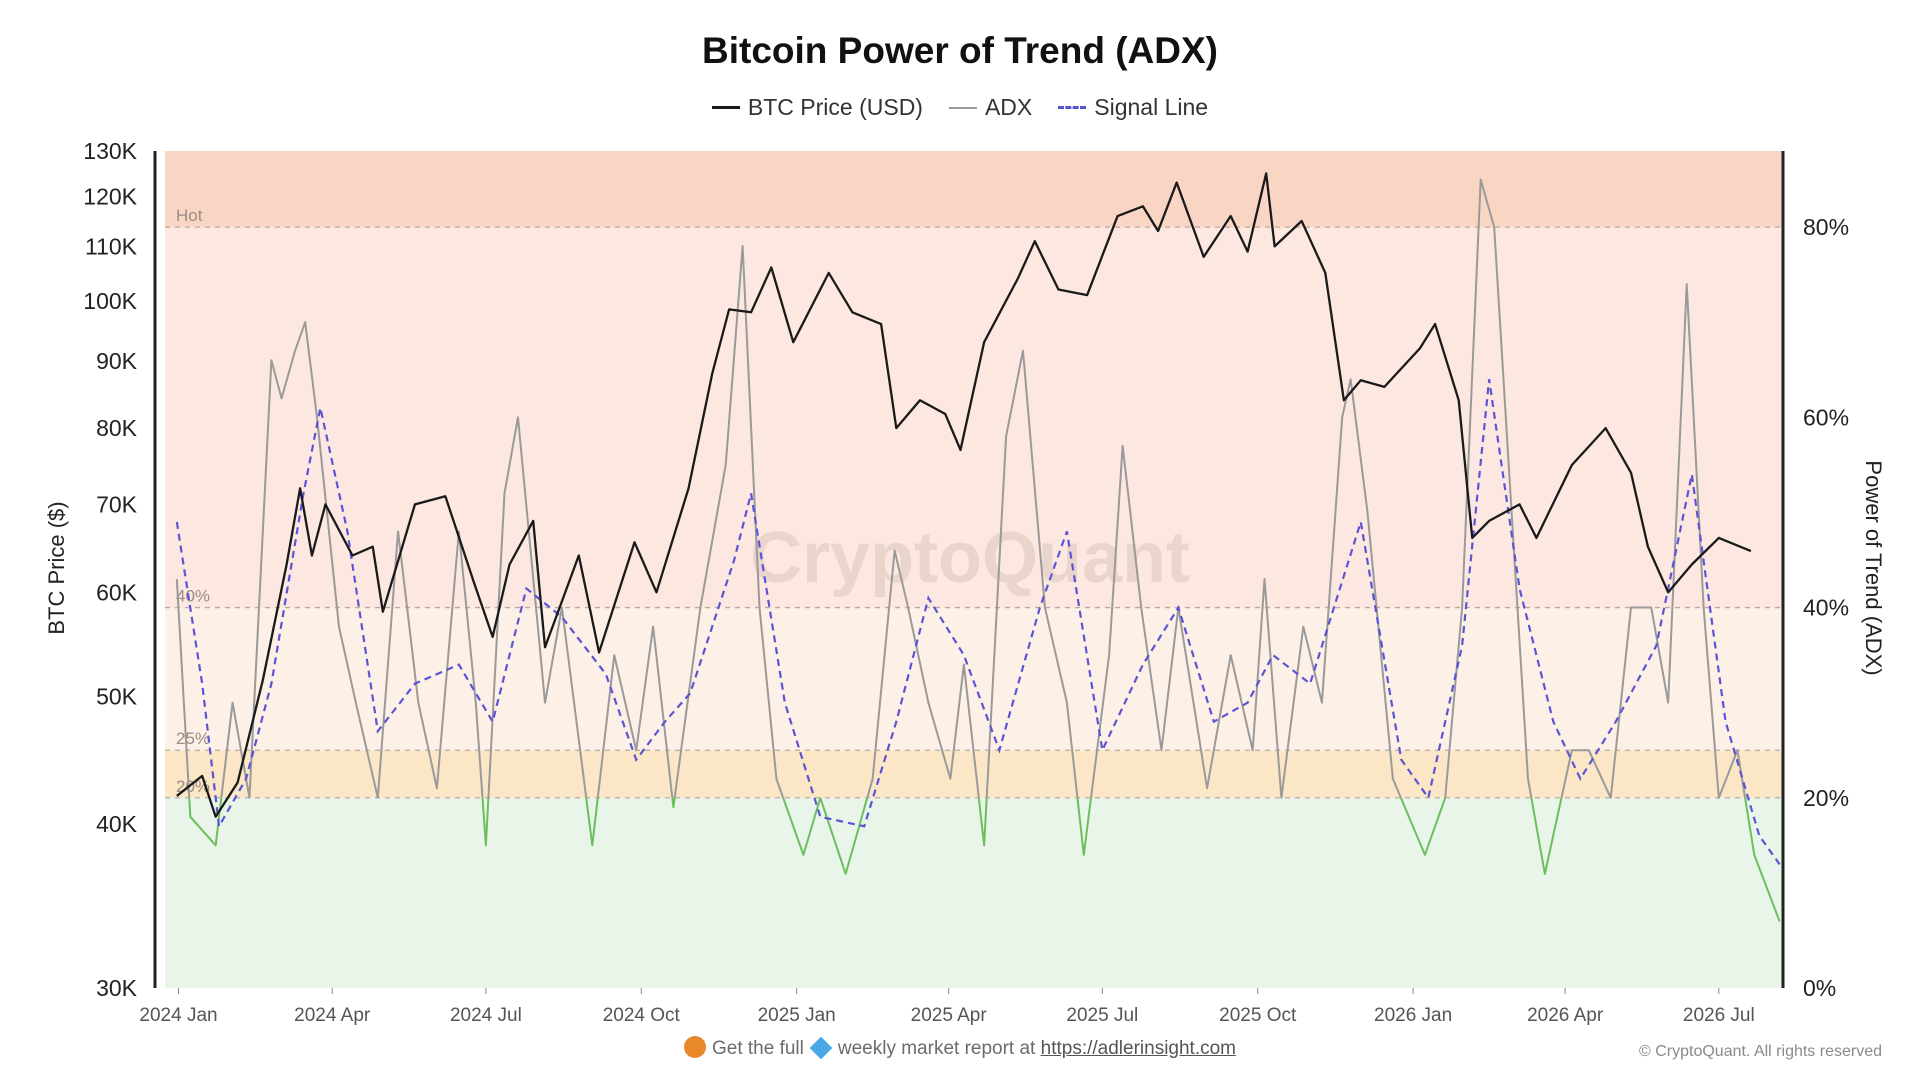 This screenshot has width=1920, height=1079. Describe the element at coordinates (110, 301) in the screenshot. I see `left-tick-label-3: 100K` at that location.